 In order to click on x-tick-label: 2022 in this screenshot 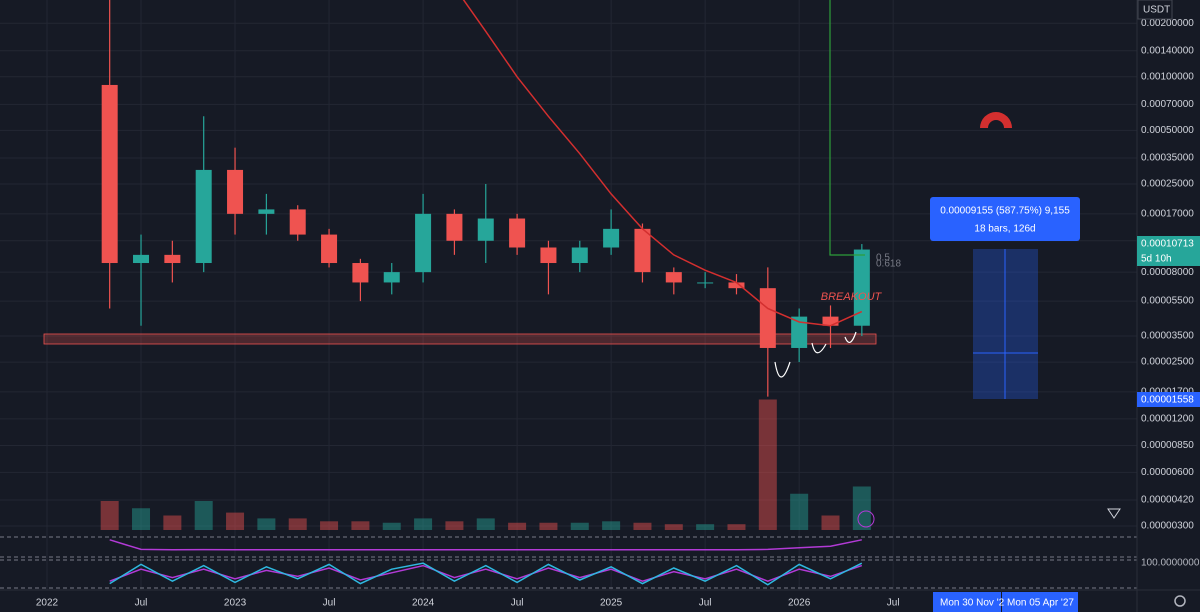, I will do `click(47, 603)`.